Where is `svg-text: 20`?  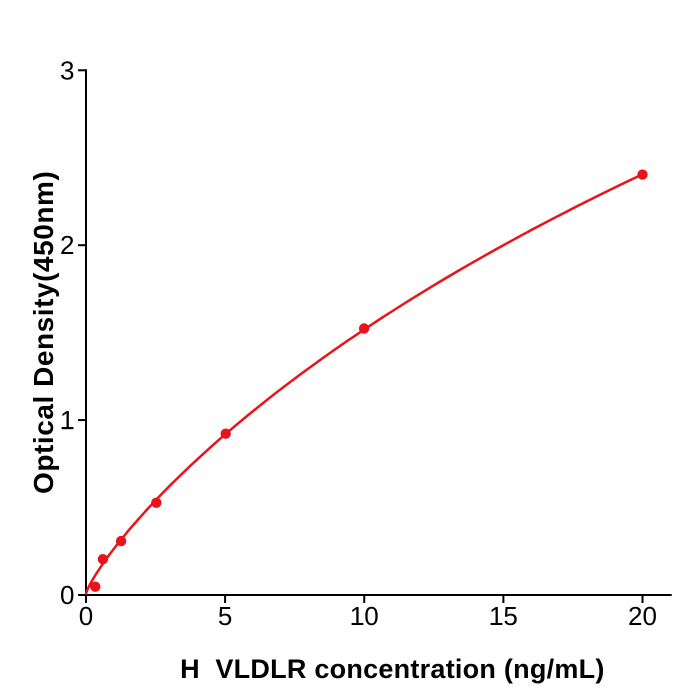
svg-text: 20 is located at coordinates (642, 616).